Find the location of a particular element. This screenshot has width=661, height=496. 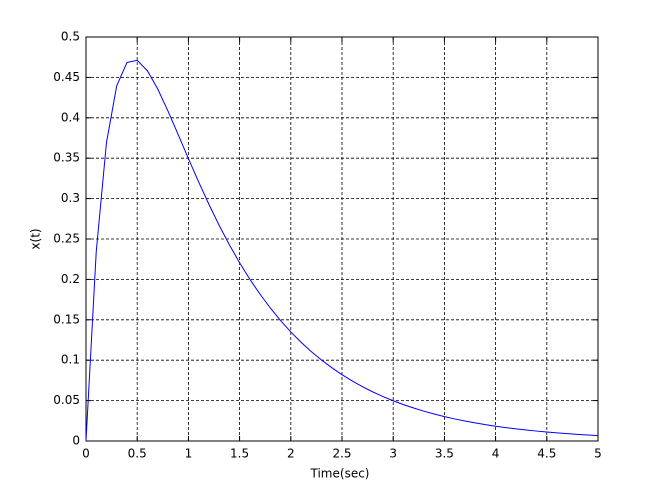

y-axis-label: x(t) is located at coordinates (36, 238).